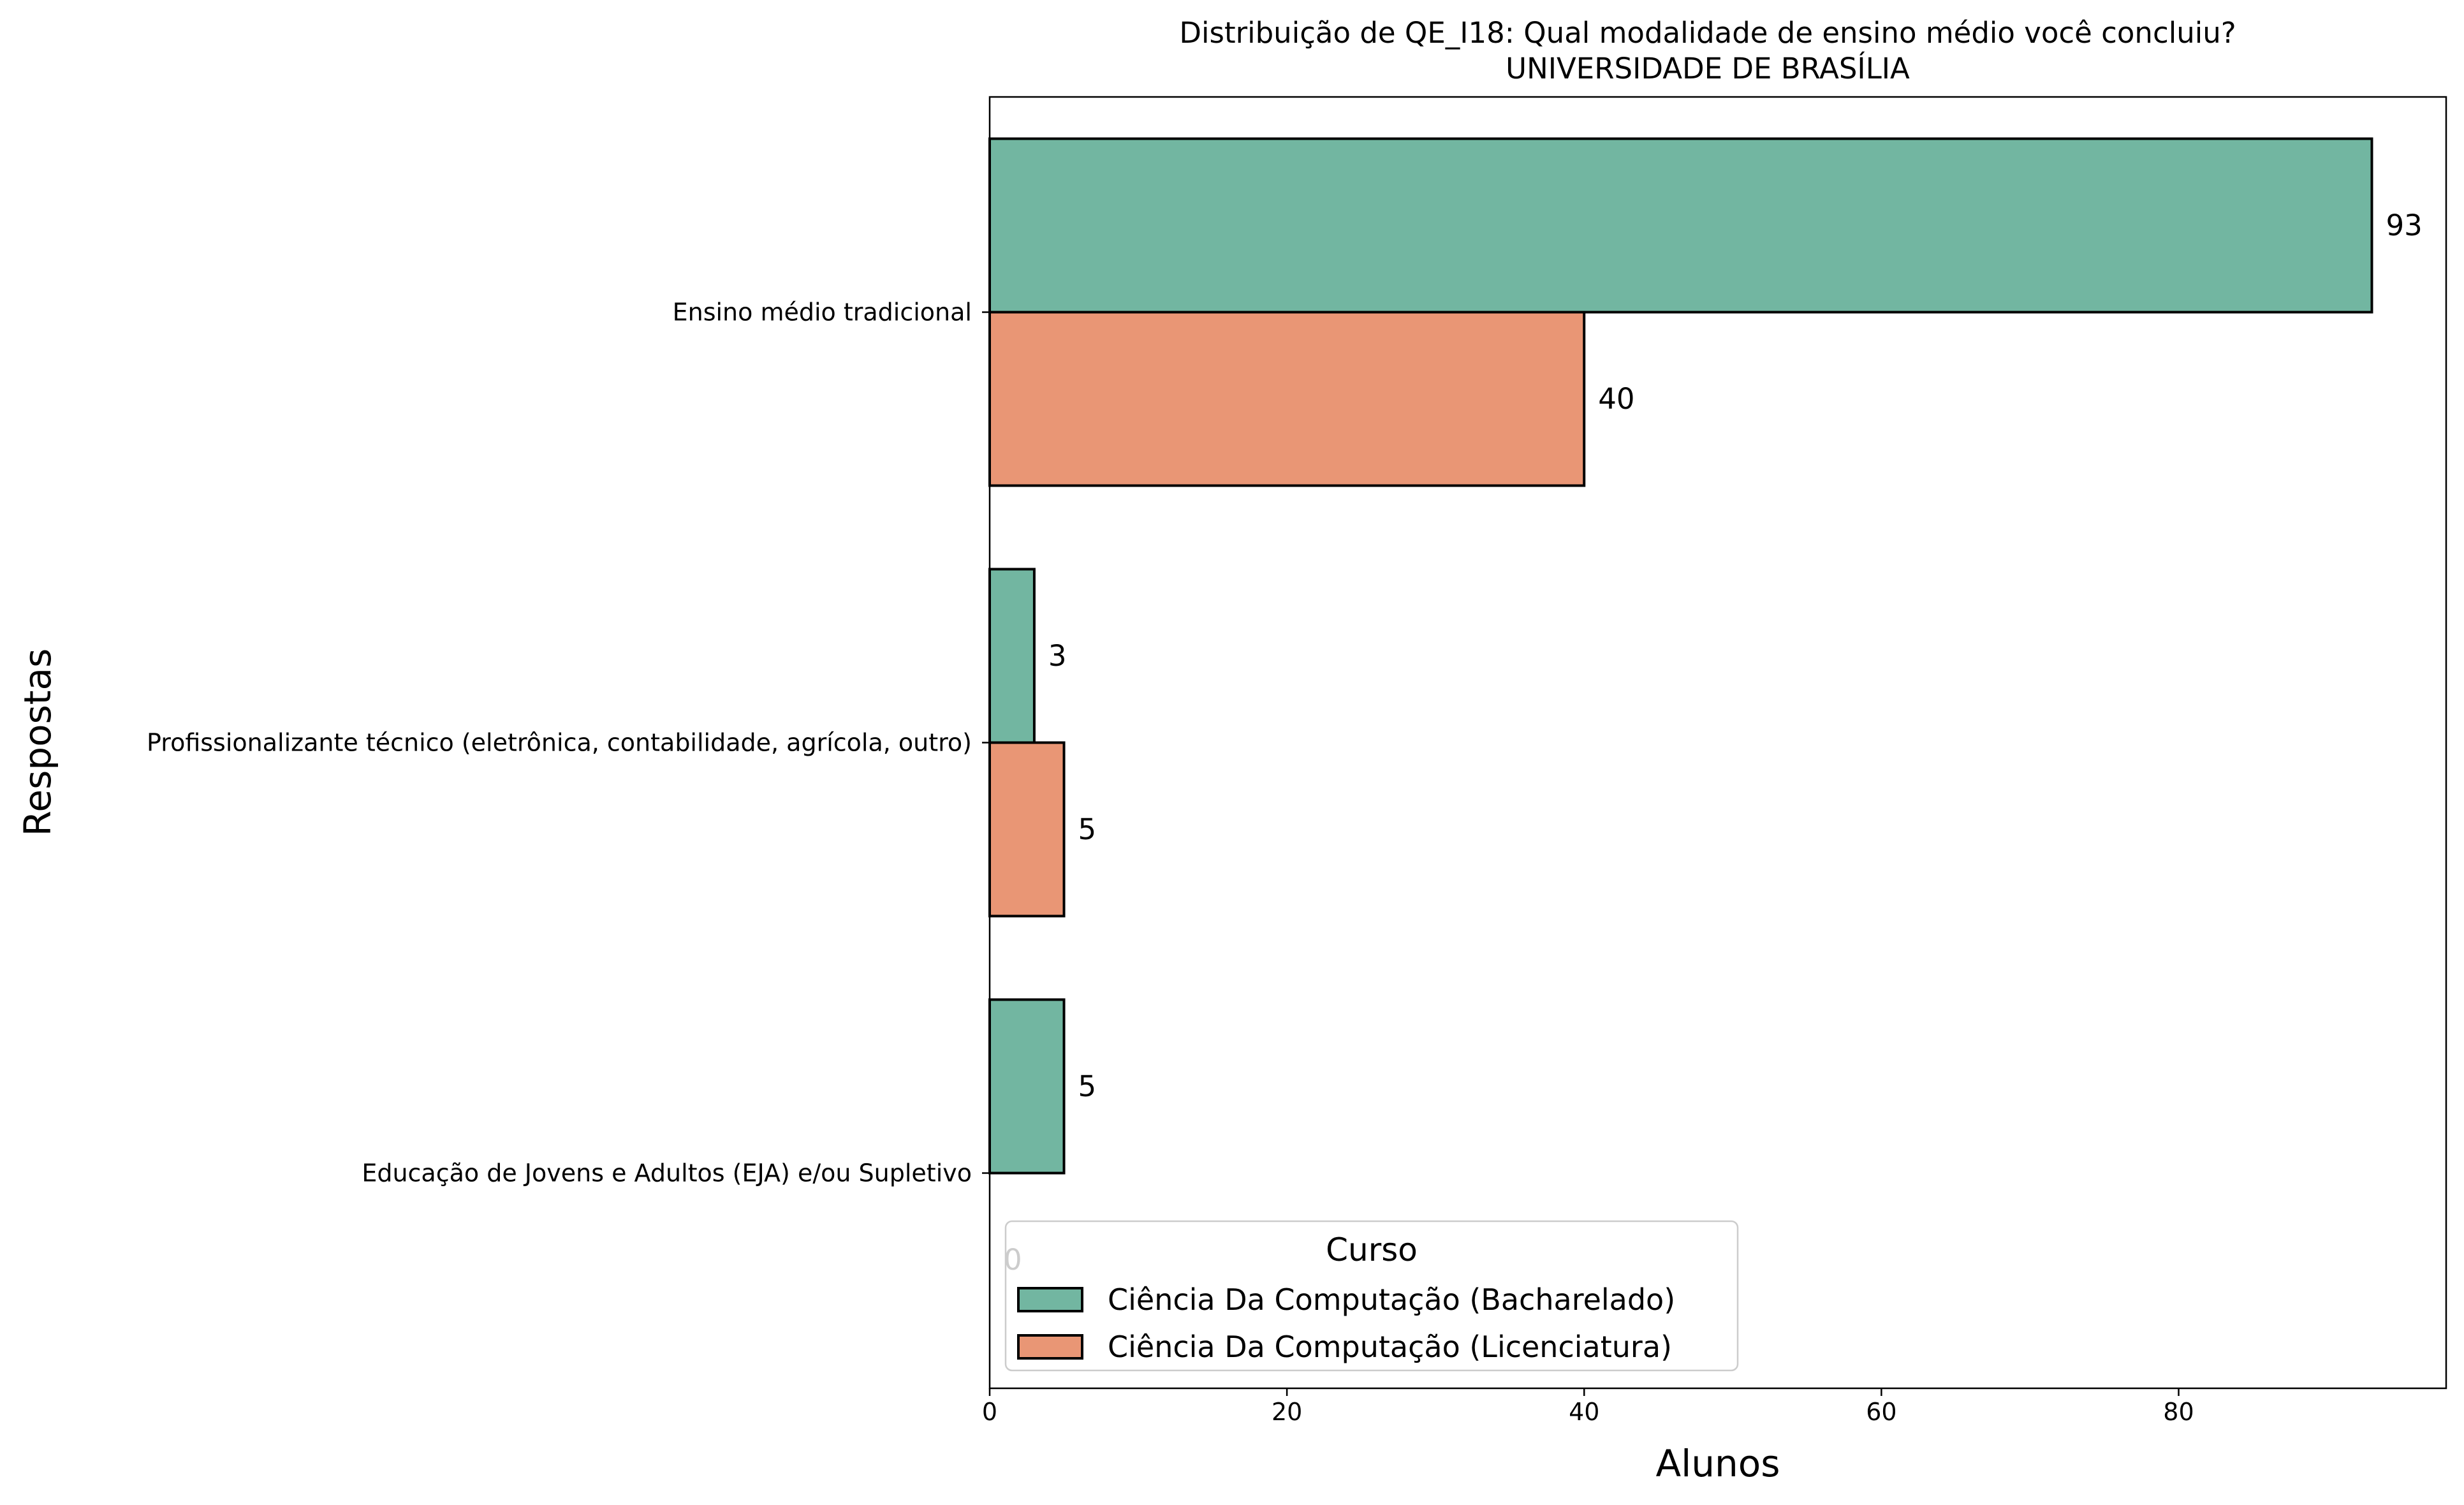 The height and width of the screenshot is (1505, 2464). I want to click on x-tick-label: 60, so click(1881, 1412).